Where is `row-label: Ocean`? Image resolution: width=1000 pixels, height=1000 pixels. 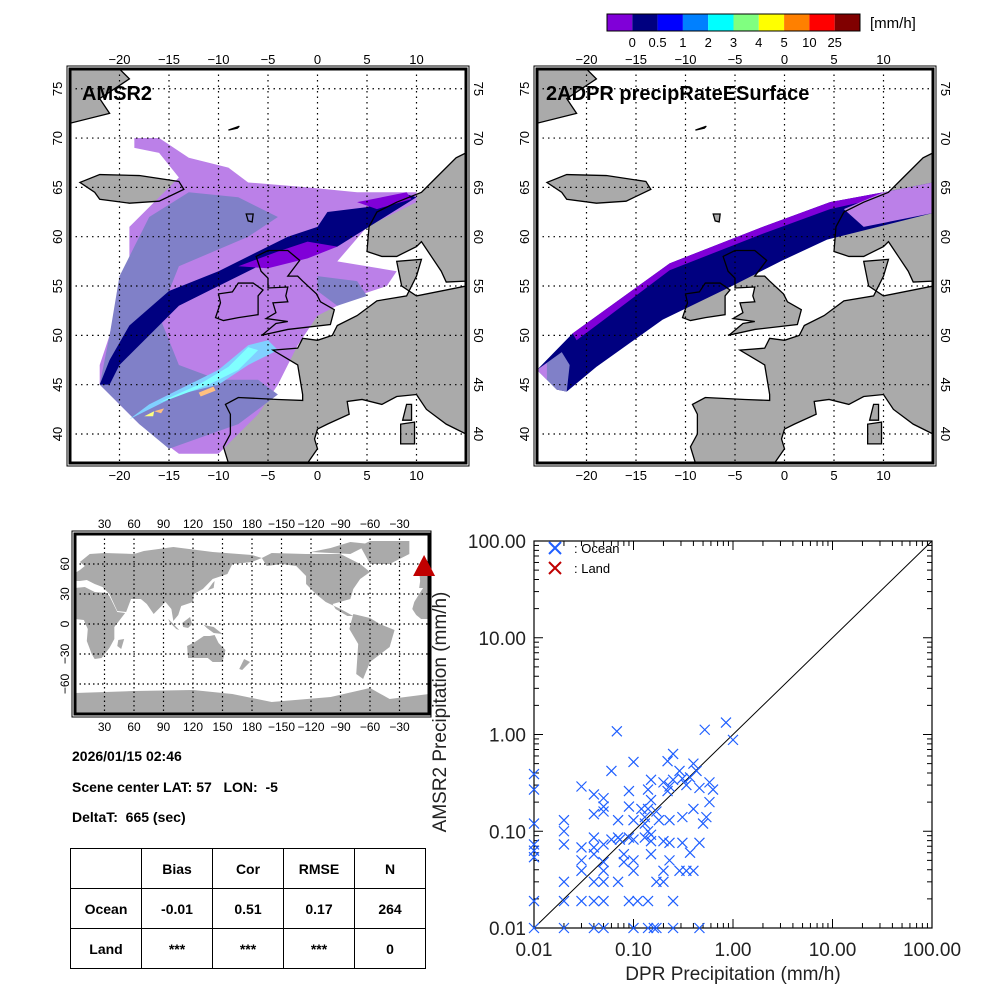
row-label: Ocean is located at coordinates (106, 908).